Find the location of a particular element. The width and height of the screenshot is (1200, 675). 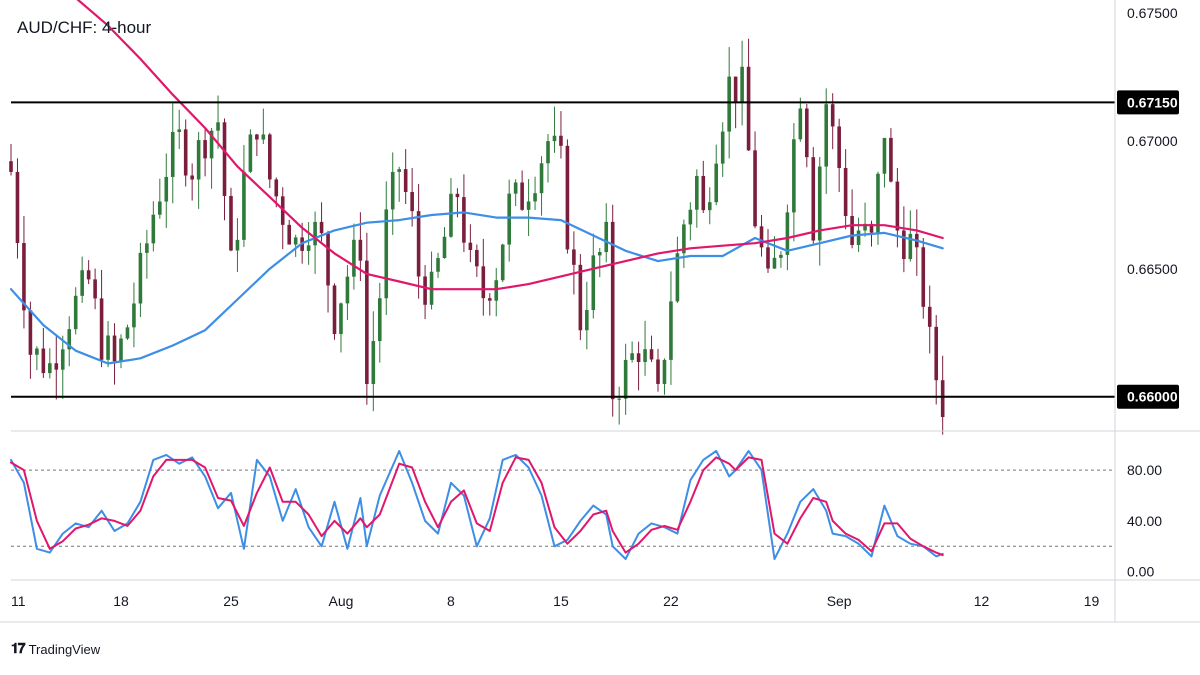

brand: 𝟏𝟕 TradingView is located at coordinates (55, 649).